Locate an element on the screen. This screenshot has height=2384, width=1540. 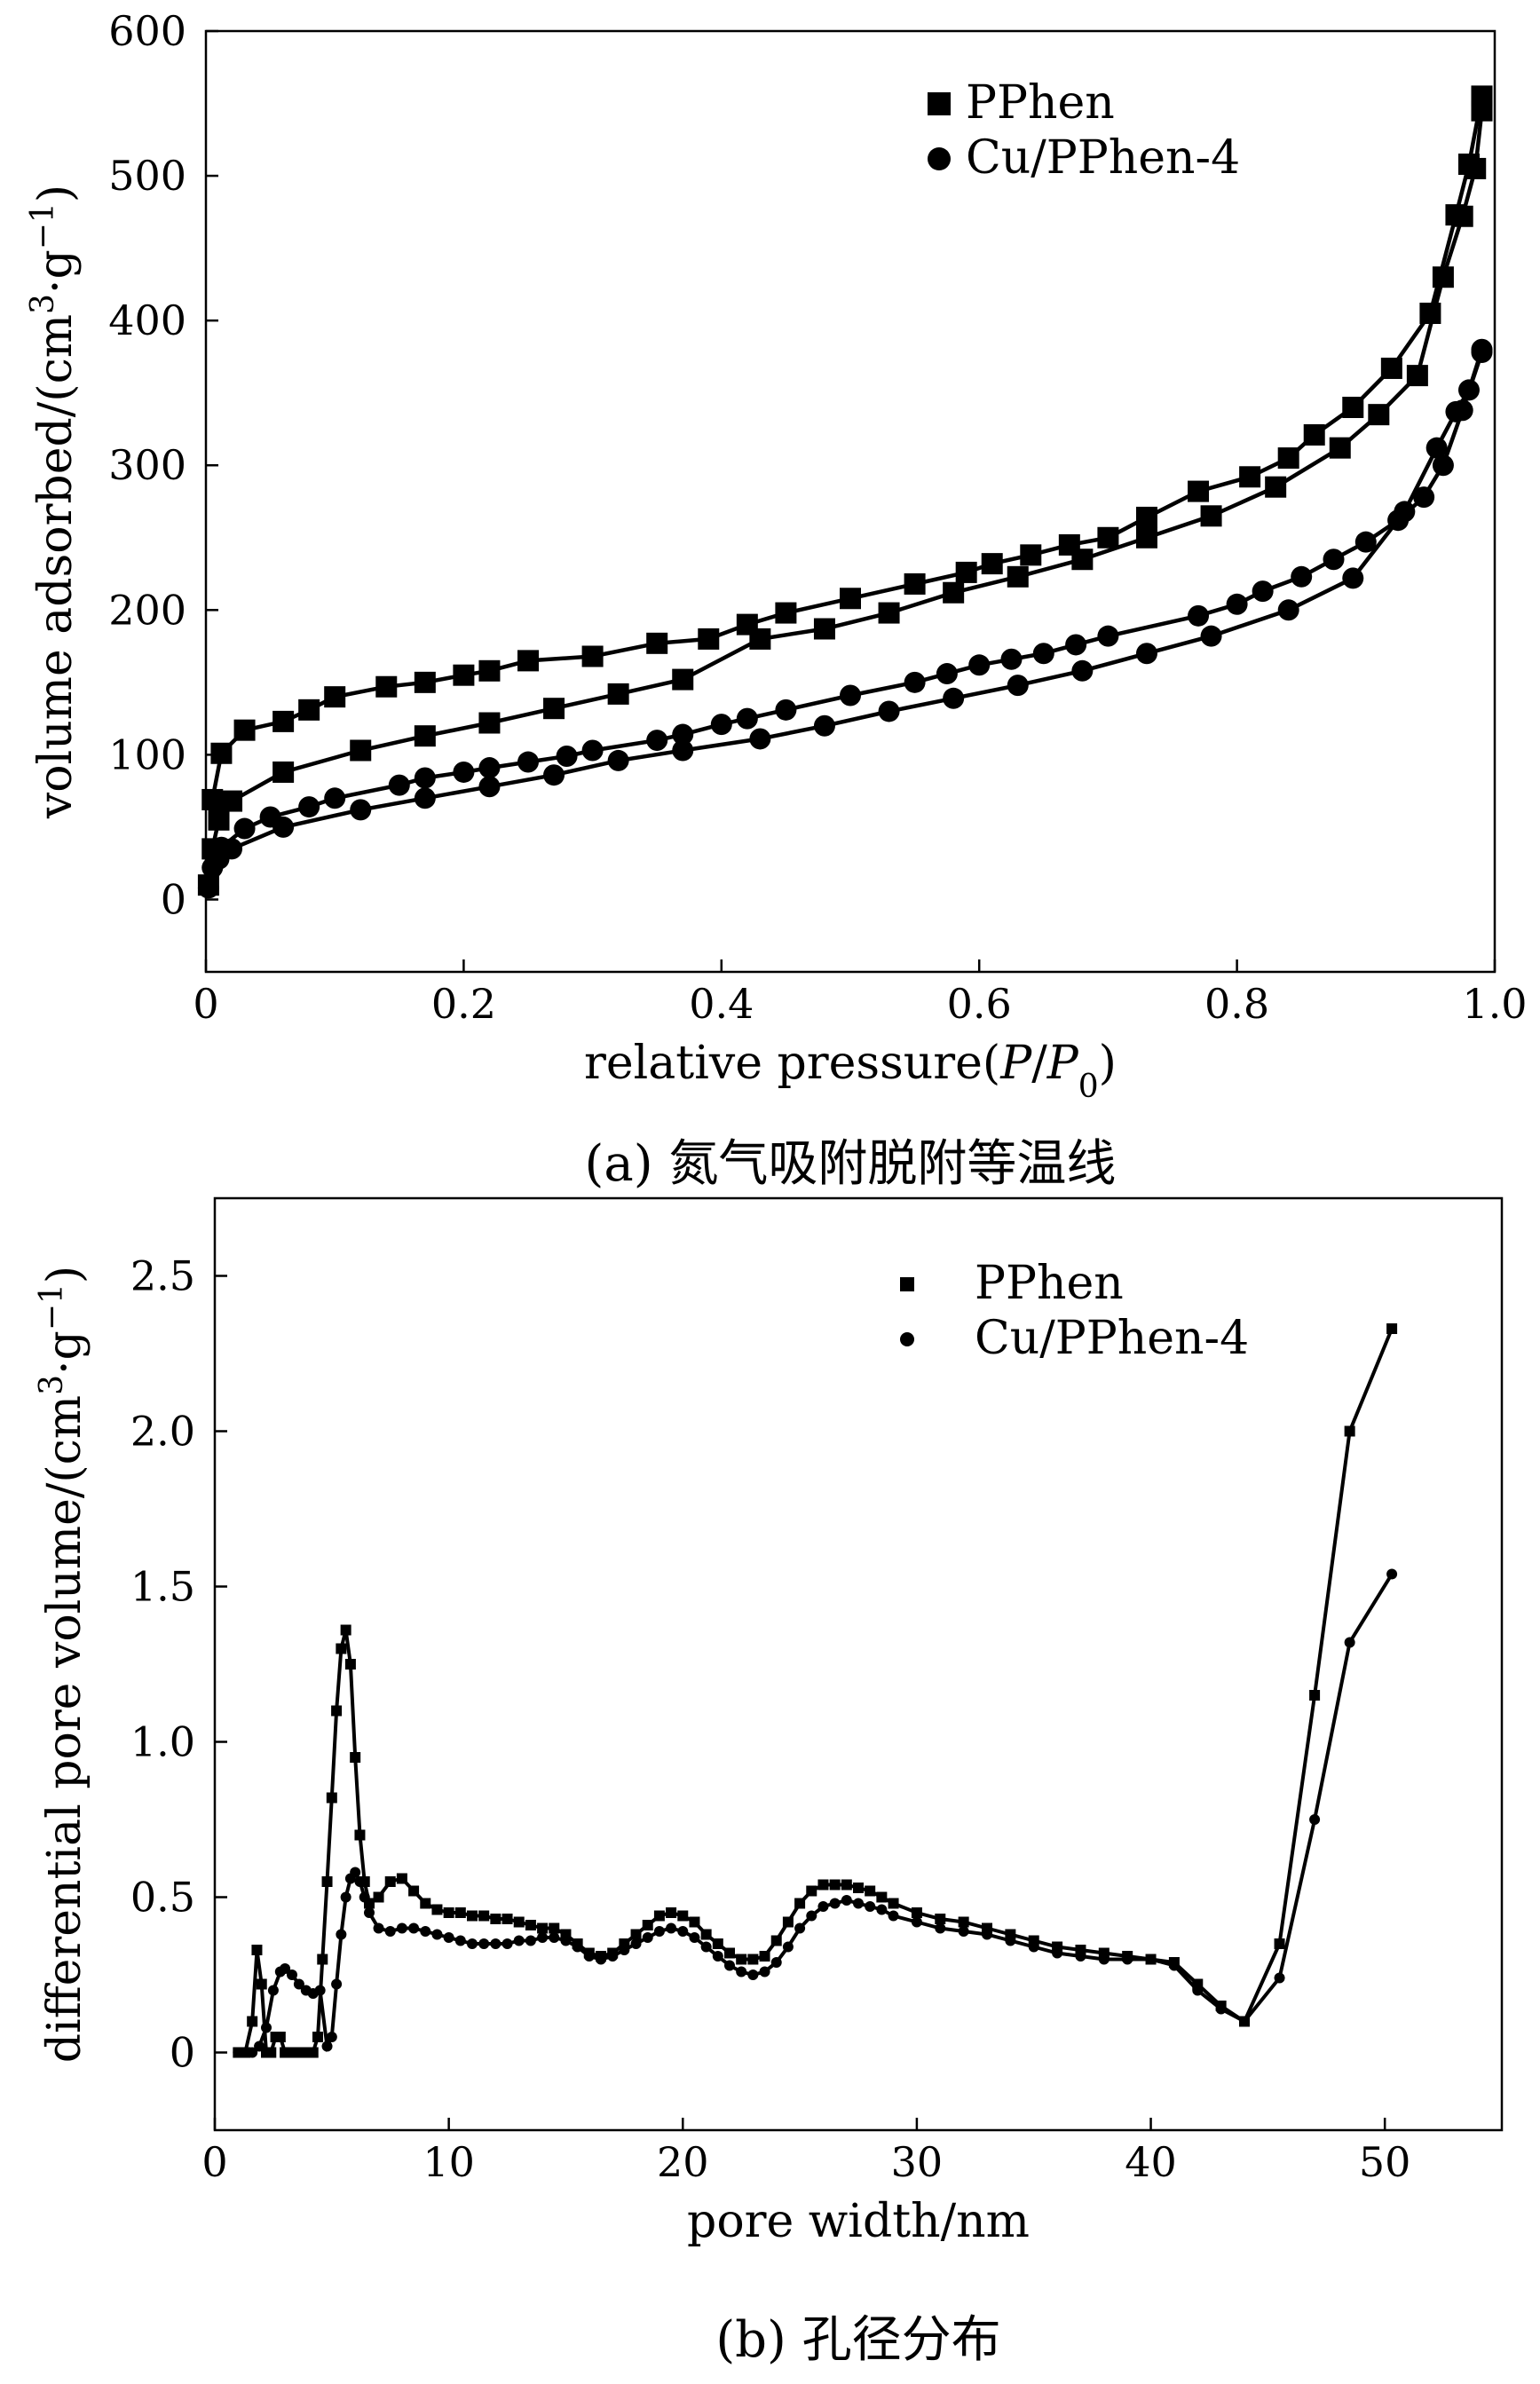
y-tick-label: 2.0 is located at coordinates (162, 1432).